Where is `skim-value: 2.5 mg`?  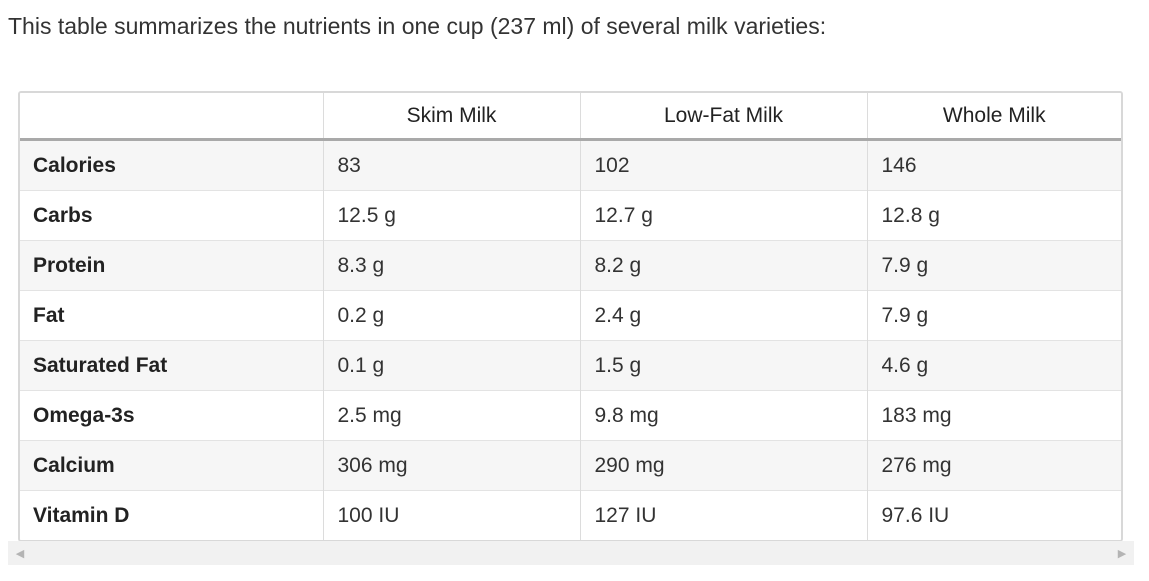
skim-value: 2.5 mg is located at coordinates (451, 415).